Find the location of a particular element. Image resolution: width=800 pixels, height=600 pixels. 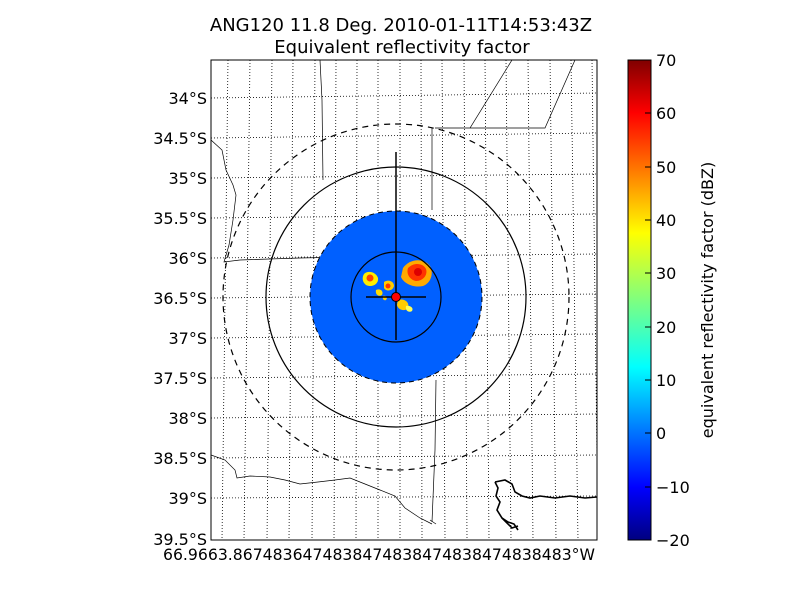

chart-title-line1: ANG120 11.8 Deg. 2010-01-11T14:53:43Z is located at coordinates (401, 25).